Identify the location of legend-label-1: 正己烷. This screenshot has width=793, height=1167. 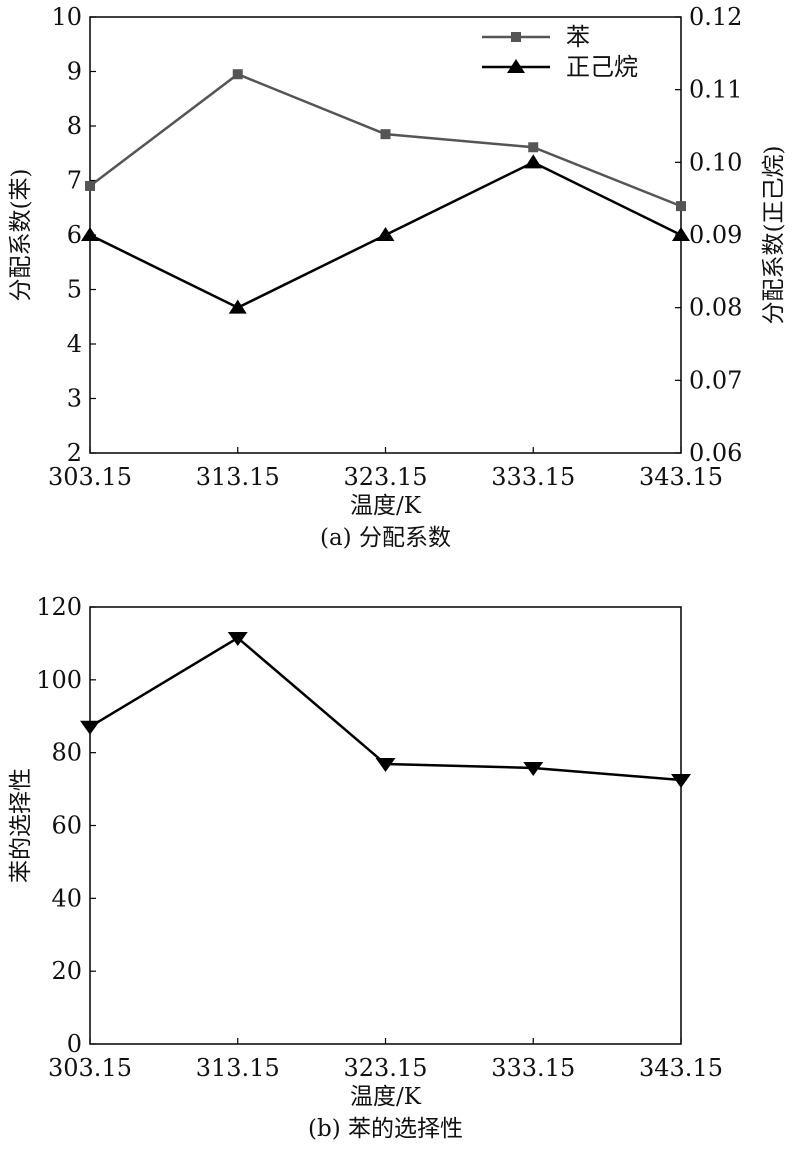
(602, 67).